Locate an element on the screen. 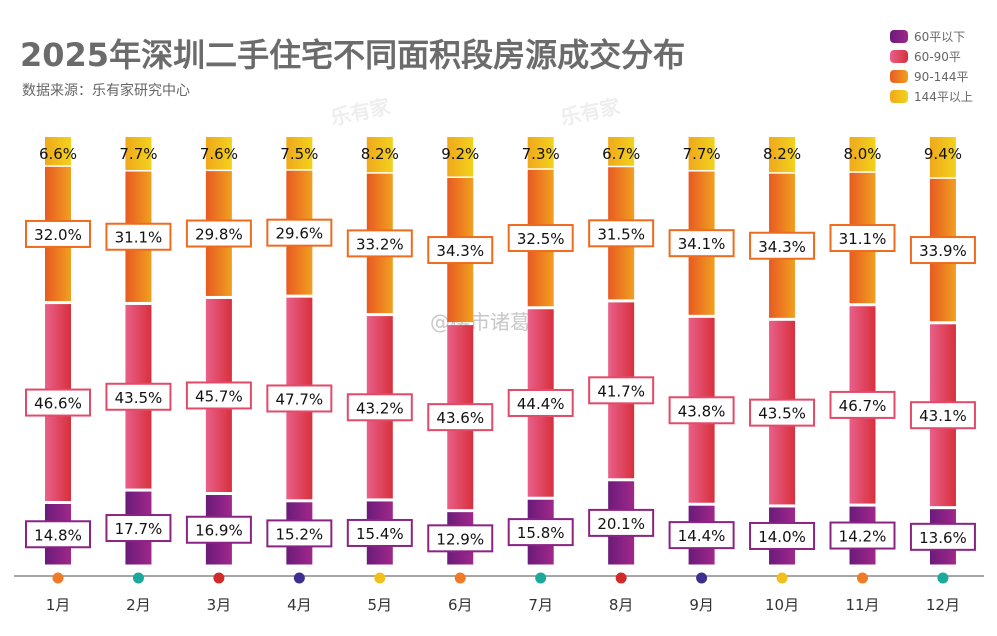 This screenshot has width=997, height=636. data-label: 34.1% is located at coordinates (702, 244).